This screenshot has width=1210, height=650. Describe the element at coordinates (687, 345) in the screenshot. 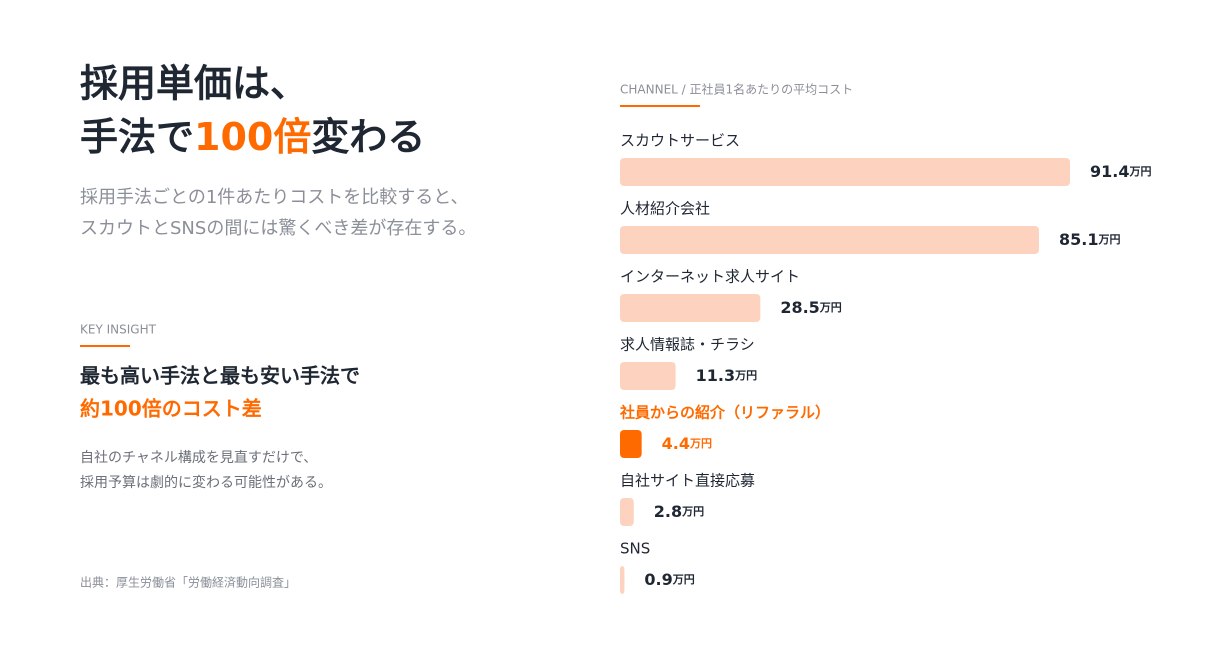

I see `category-label: 求人情報誌・チラシ` at that location.